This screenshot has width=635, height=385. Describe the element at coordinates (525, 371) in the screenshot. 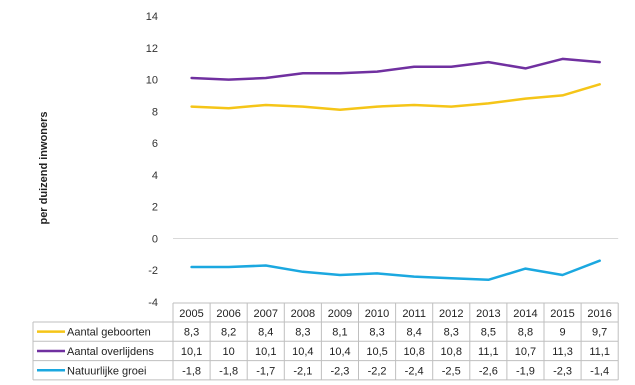

I see `data-label: -1,9` at that location.